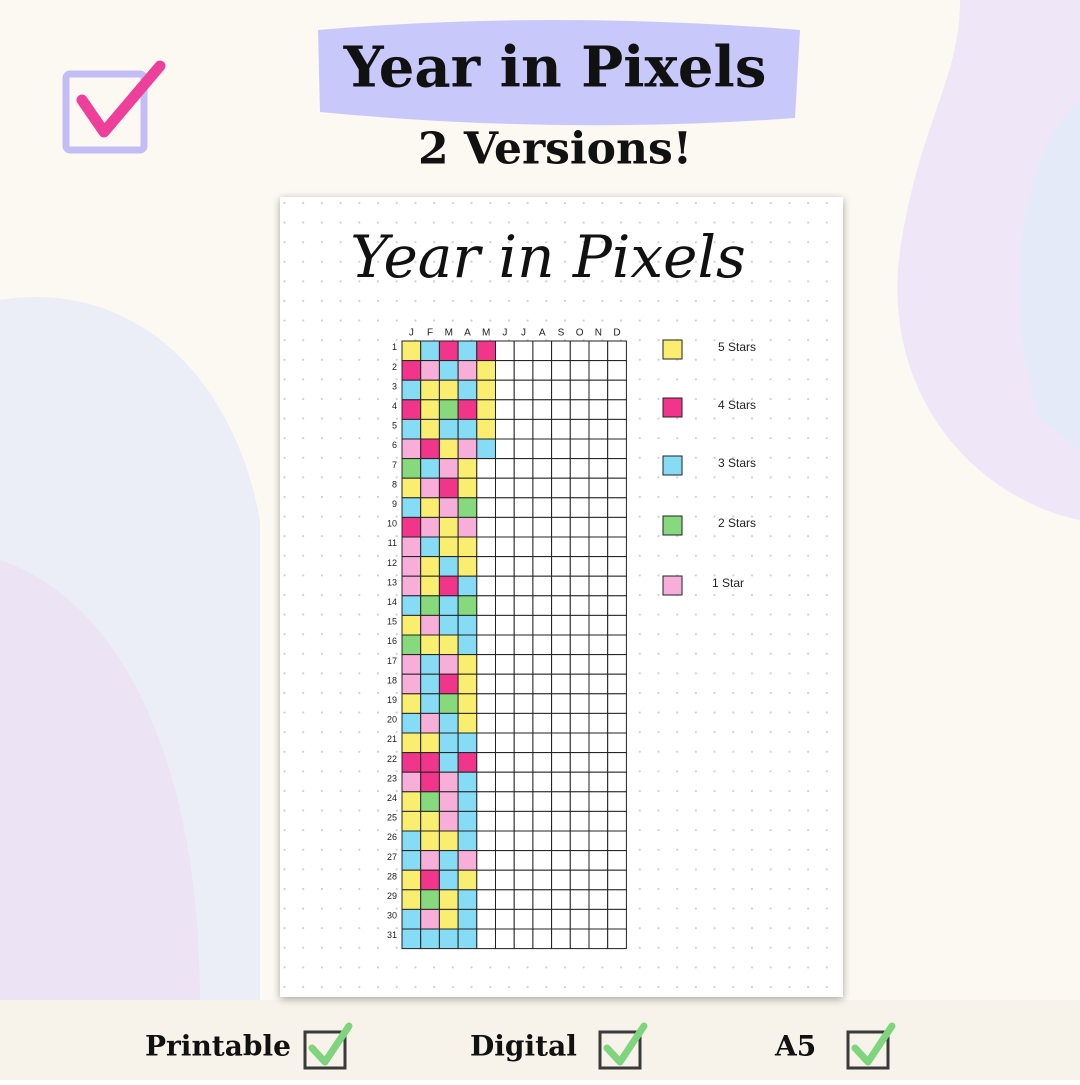  Describe the element at coordinates (542, 333) in the screenshot. I see `month-label: A` at that location.